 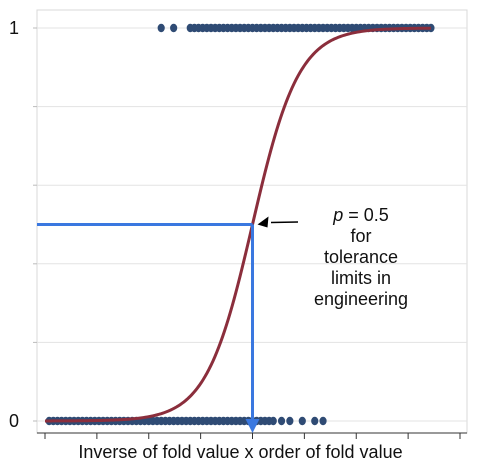 What do you see at coordinates (360, 278) in the screenshot?
I see `annotation-line-4: limits in` at bounding box center [360, 278].